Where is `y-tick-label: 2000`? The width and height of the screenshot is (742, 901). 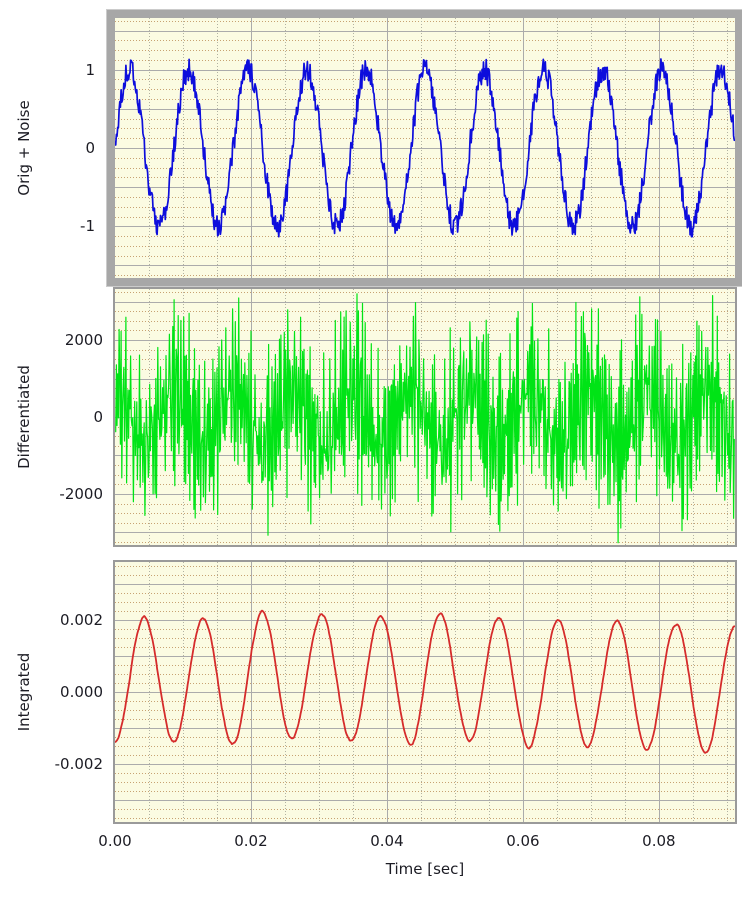 y-tick-label: 2000 is located at coordinates (83, 340).